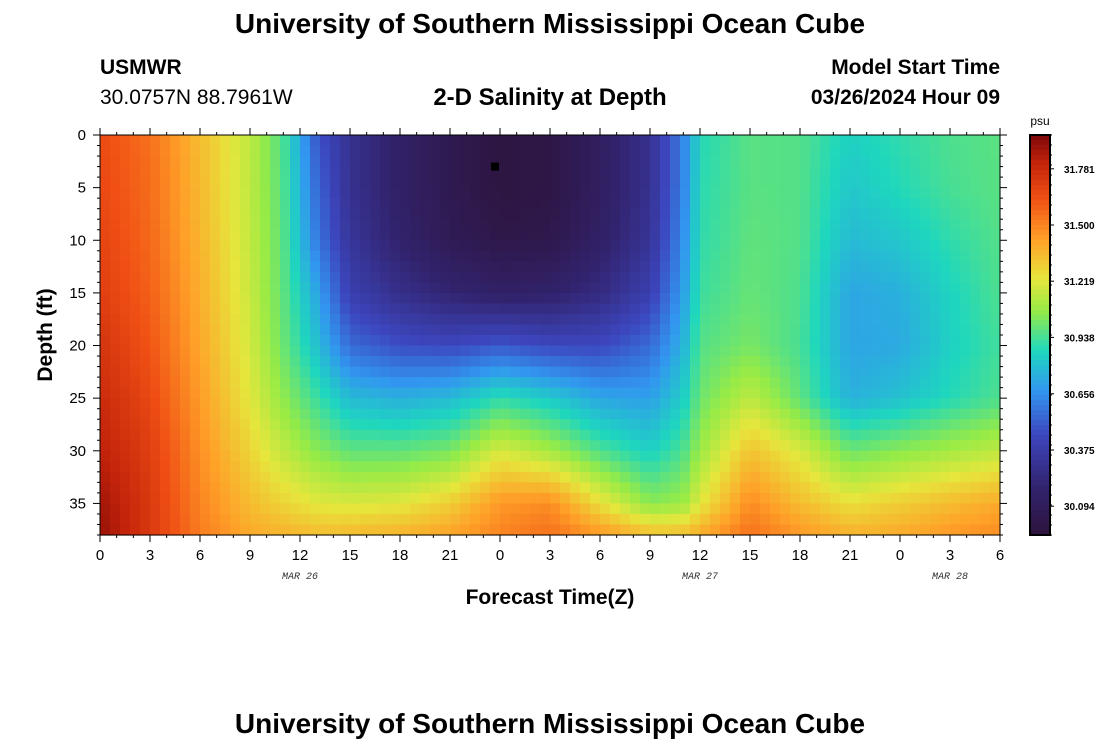  What do you see at coordinates (77, 503) in the screenshot?
I see `y-tick-label: 35` at bounding box center [77, 503].